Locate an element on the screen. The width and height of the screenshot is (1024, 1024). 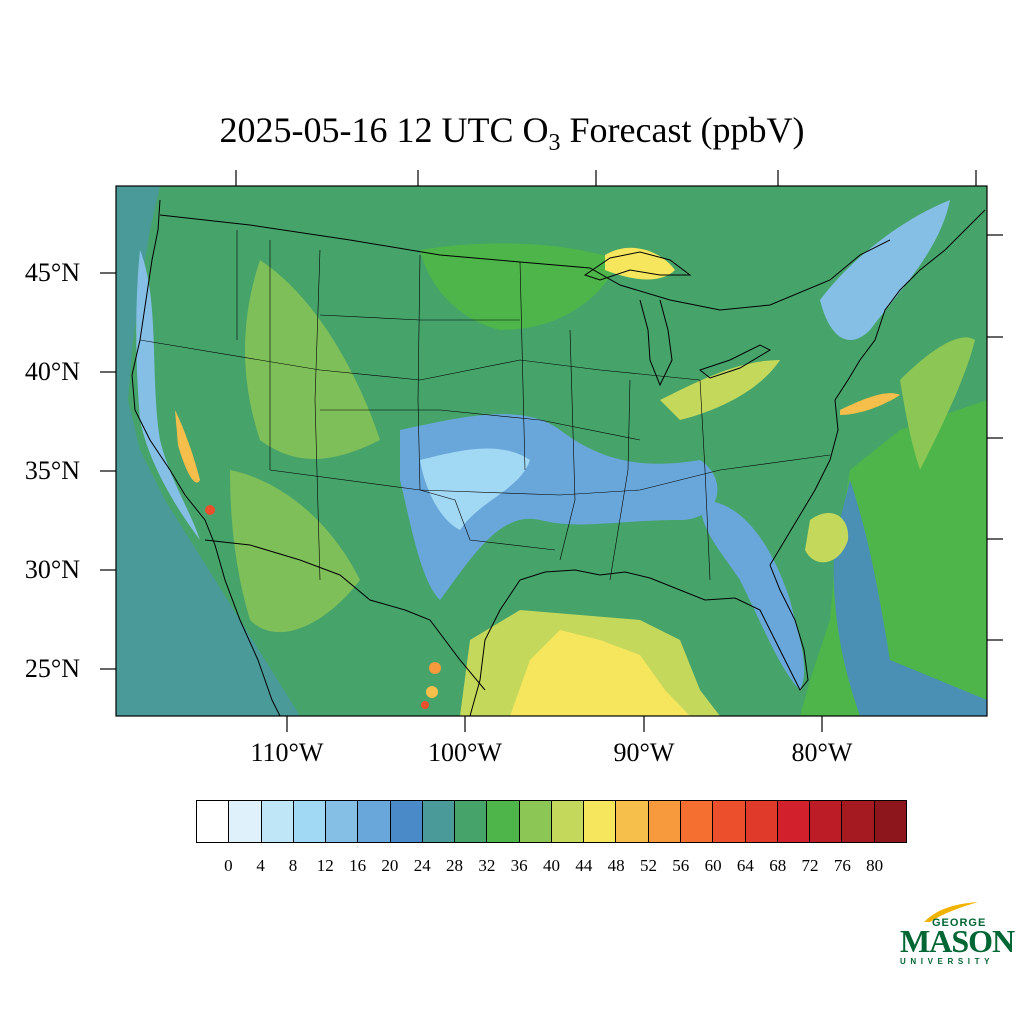
california-high is located at coordinates (187, 446).